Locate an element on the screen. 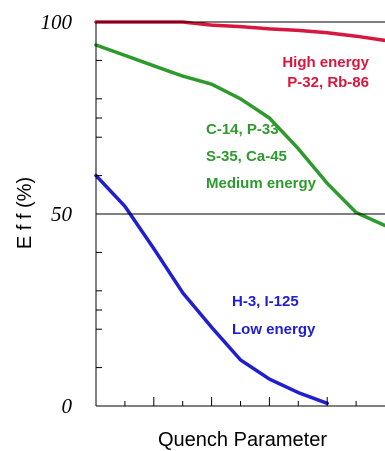  y-tick-label: 0 is located at coordinates (67, 406).